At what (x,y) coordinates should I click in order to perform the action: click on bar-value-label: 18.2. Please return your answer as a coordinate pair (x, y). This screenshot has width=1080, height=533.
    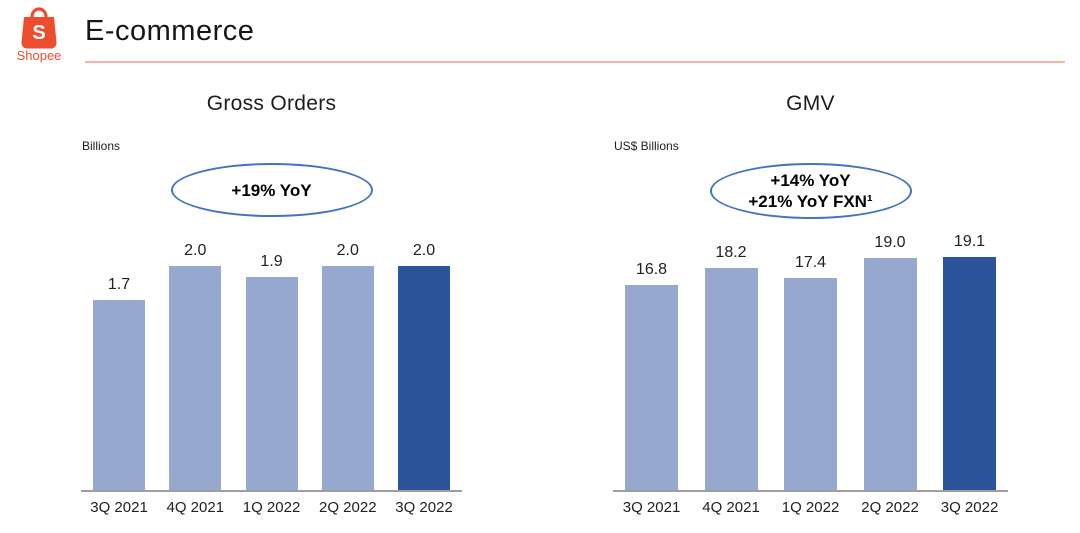
    Looking at the image, I should click on (731, 252).